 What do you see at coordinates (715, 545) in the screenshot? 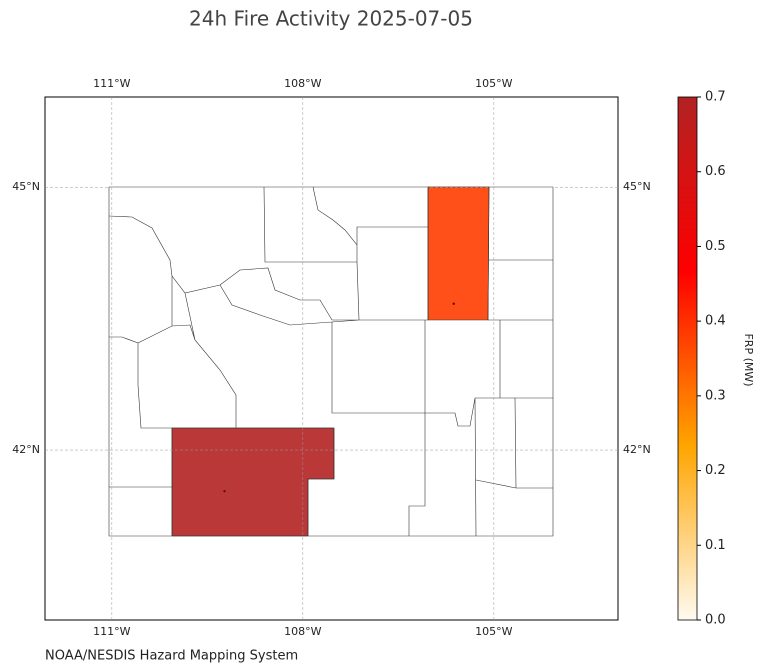
I see `colorbar-tick-label: 0.1` at bounding box center [715, 545].